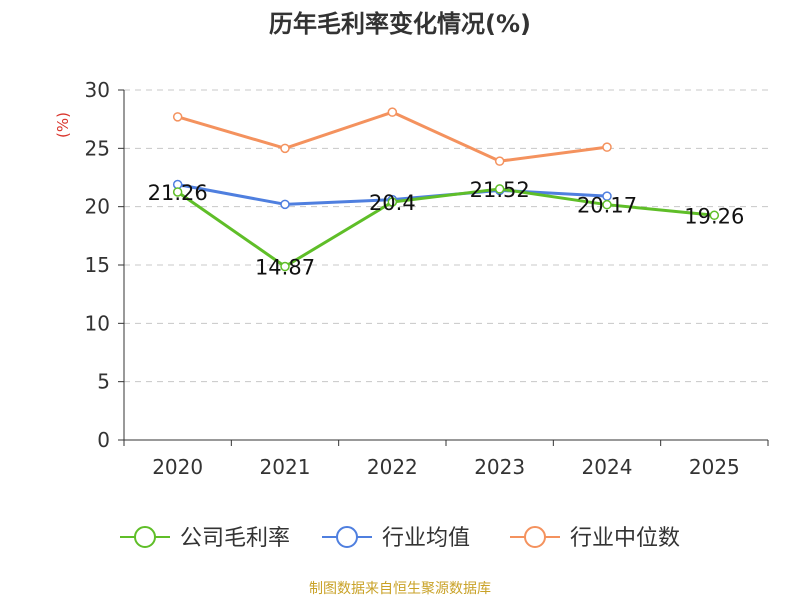 The width and height of the screenshot is (800, 600). Describe the element at coordinates (714, 467) in the screenshot. I see `x-tick-label: 2025` at that location.